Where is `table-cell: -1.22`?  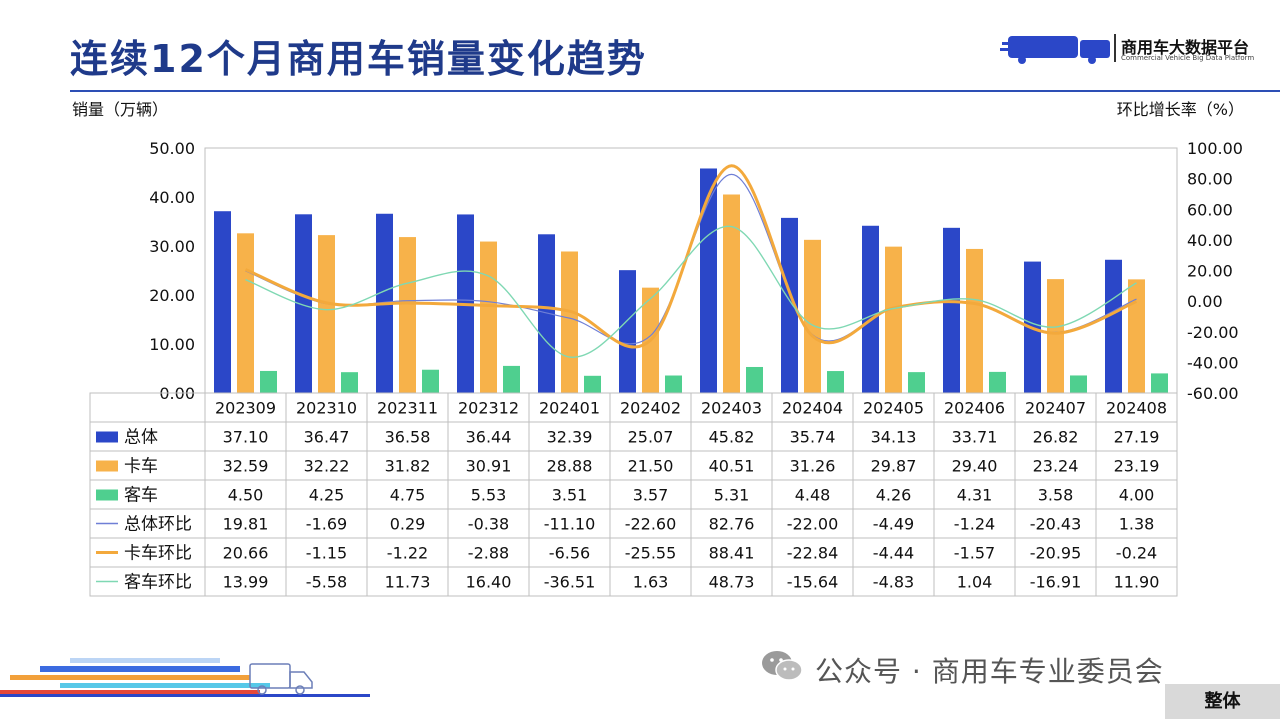
table-cell: -1.22 is located at coordinates (407, 553).